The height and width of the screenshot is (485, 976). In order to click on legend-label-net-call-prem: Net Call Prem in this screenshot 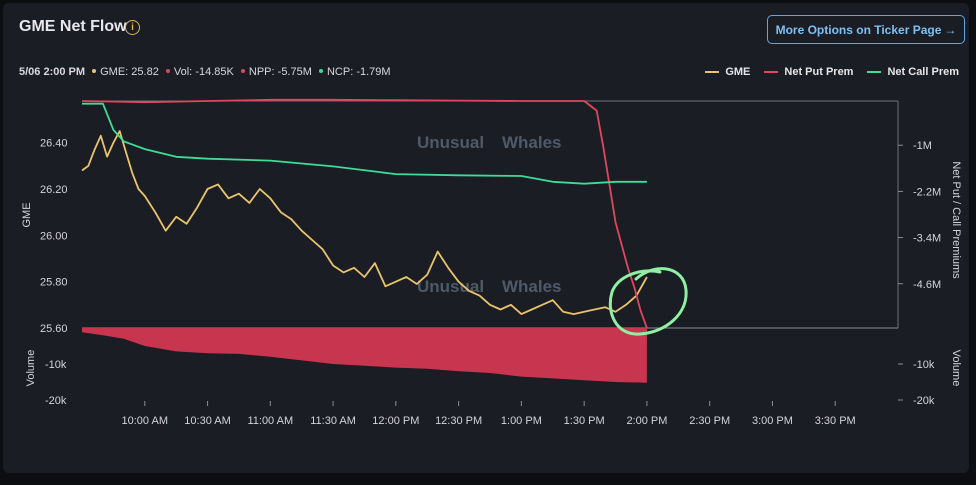, I will do `click(923, 72)`.